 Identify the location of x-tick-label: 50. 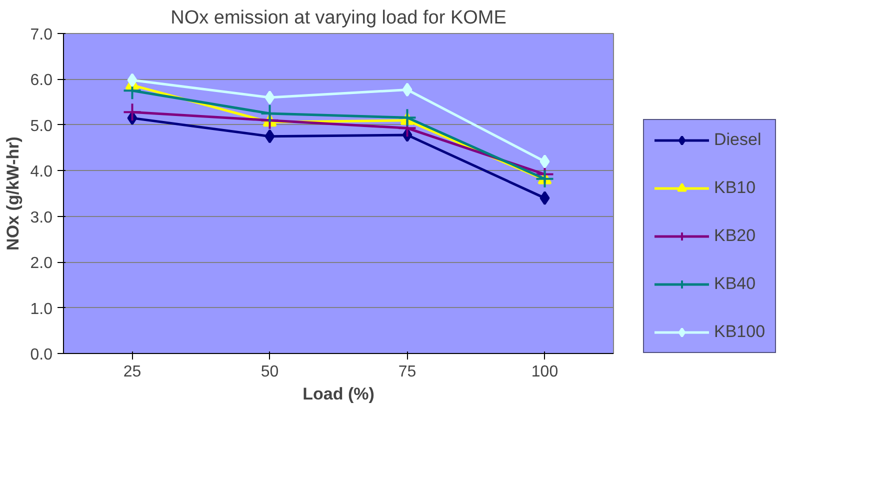
(269, 372).